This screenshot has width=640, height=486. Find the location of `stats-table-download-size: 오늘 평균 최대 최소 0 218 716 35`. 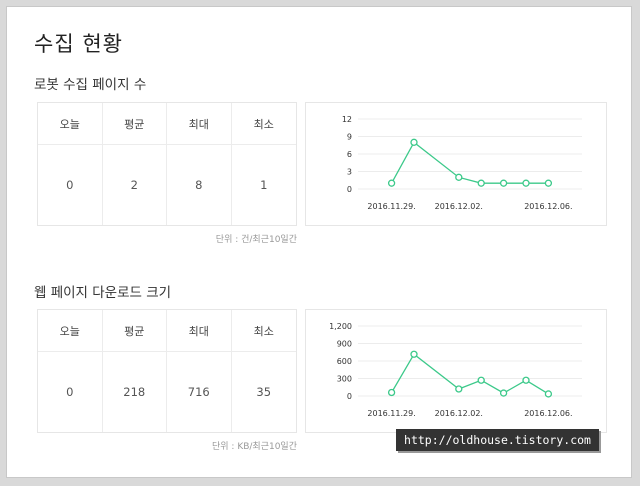

stats-table-download-size: 오늘 평균 최대 최소 0 218 716 35 is located at coordinates (167, 371).